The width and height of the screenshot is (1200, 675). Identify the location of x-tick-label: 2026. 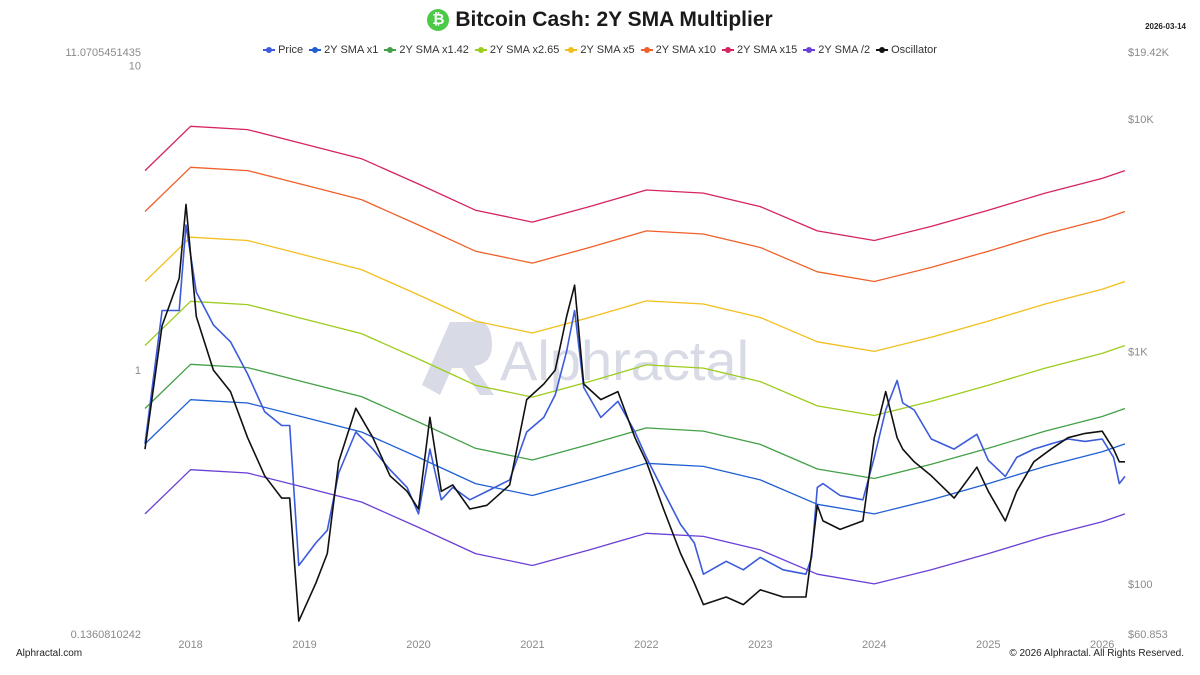
(1102, 645).